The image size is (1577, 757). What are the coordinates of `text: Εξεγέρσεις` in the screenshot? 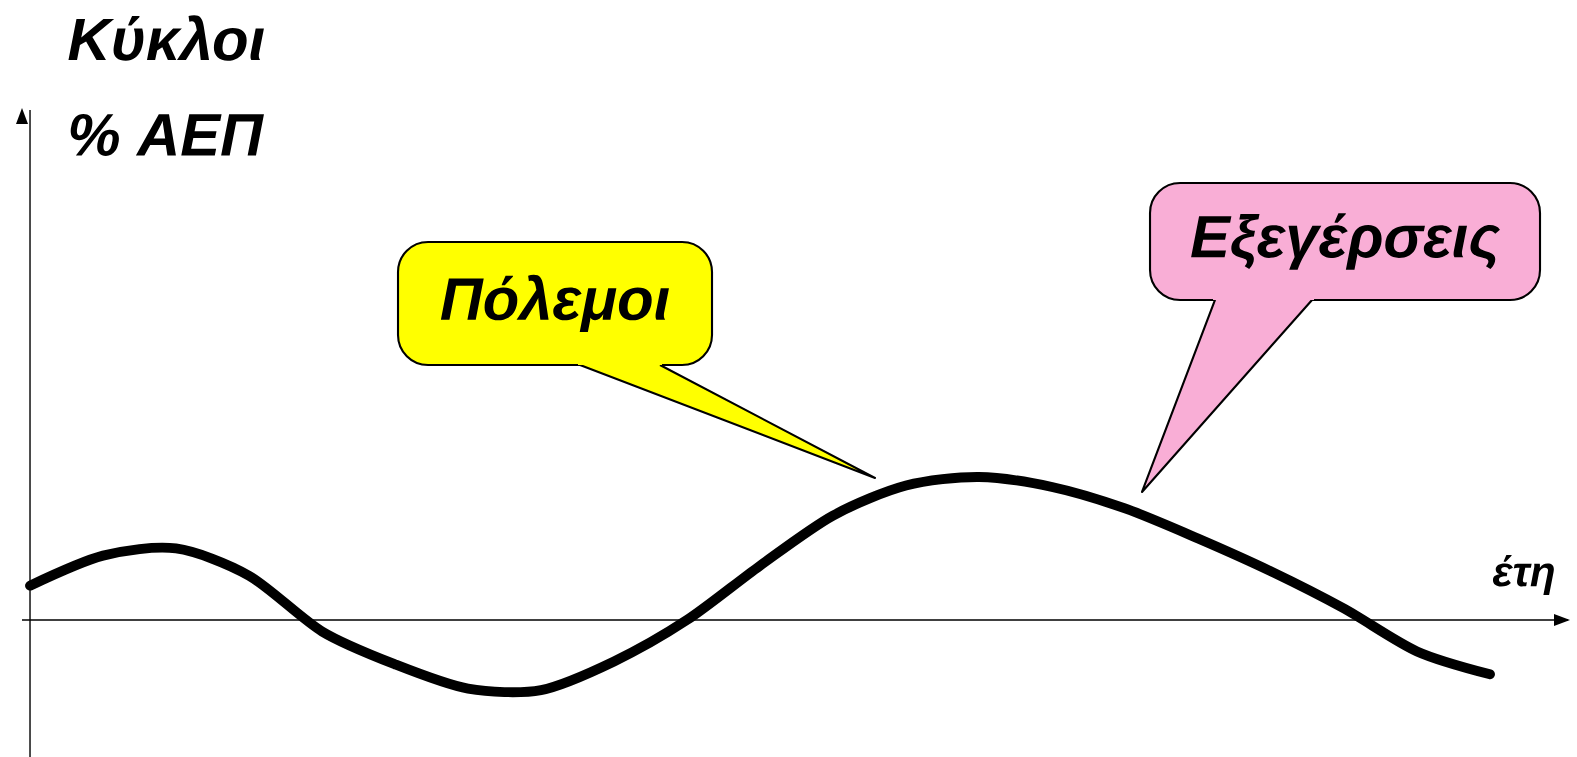 It's located at (1345, 241).